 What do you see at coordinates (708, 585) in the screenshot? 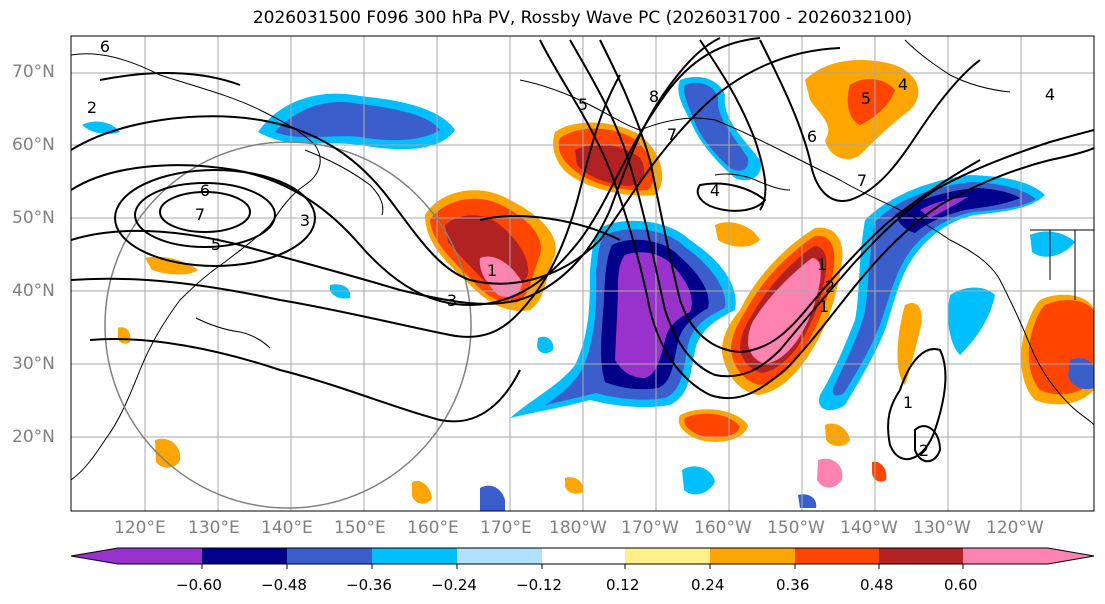
I see `colorbar-tick-label: 0.24` at bounding box center [708, 585].